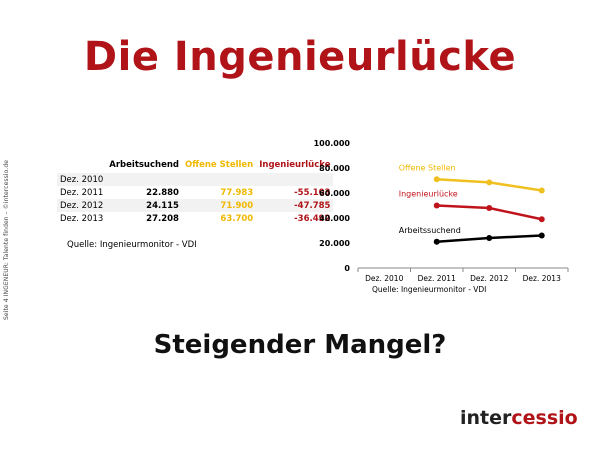  Describe the element at coordinates (144, 192) in the screenshot. I see `table-cell-arbeitsuchend: 22.880` at that location.